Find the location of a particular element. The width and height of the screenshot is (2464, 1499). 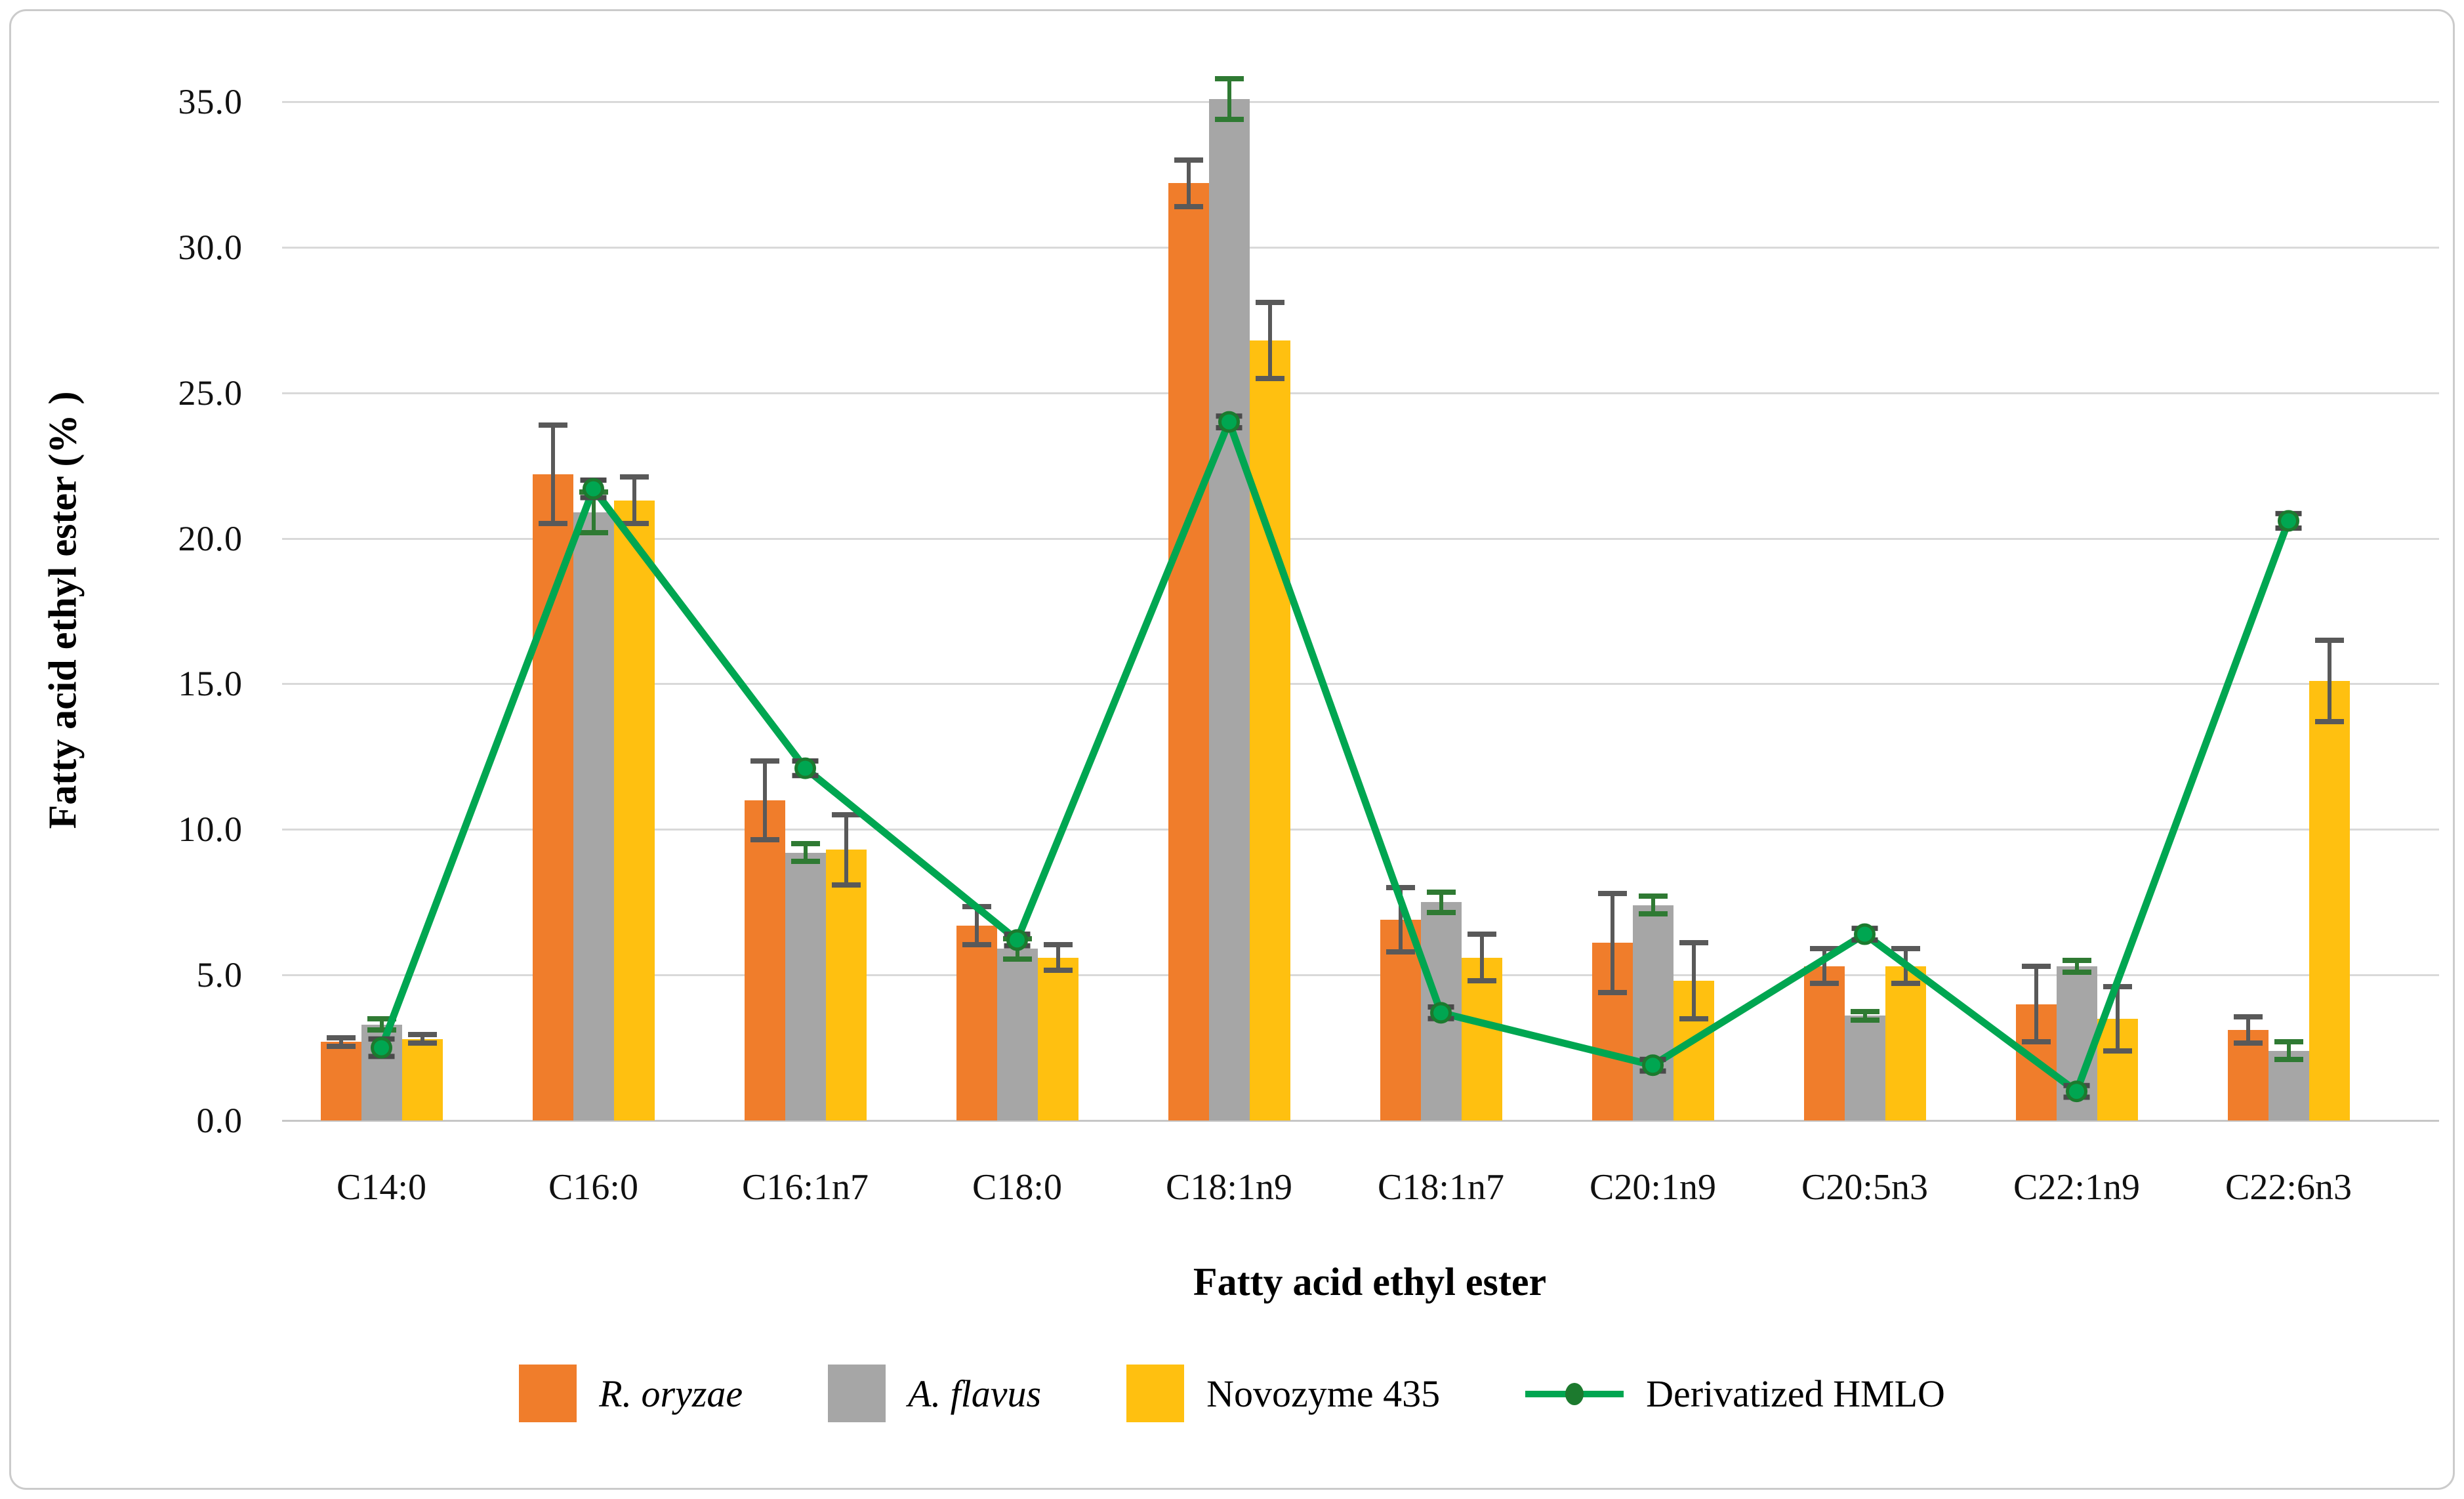

legend-item-r-oryzae: R. oryzae is located at coordinates (631, 1393).